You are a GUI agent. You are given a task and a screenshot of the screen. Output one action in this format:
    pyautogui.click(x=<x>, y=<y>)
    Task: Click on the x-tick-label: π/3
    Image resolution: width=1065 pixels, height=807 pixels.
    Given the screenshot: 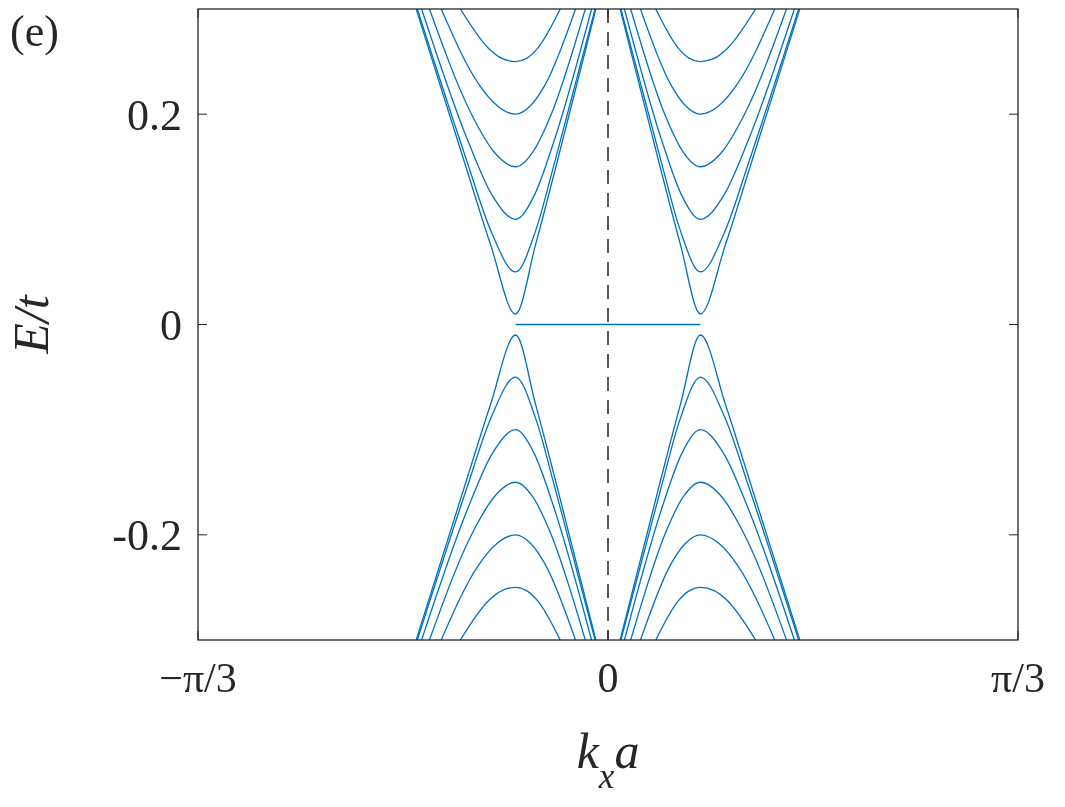 What is the action you would take?
    pyautogui.click(x=1018, y=678)
    